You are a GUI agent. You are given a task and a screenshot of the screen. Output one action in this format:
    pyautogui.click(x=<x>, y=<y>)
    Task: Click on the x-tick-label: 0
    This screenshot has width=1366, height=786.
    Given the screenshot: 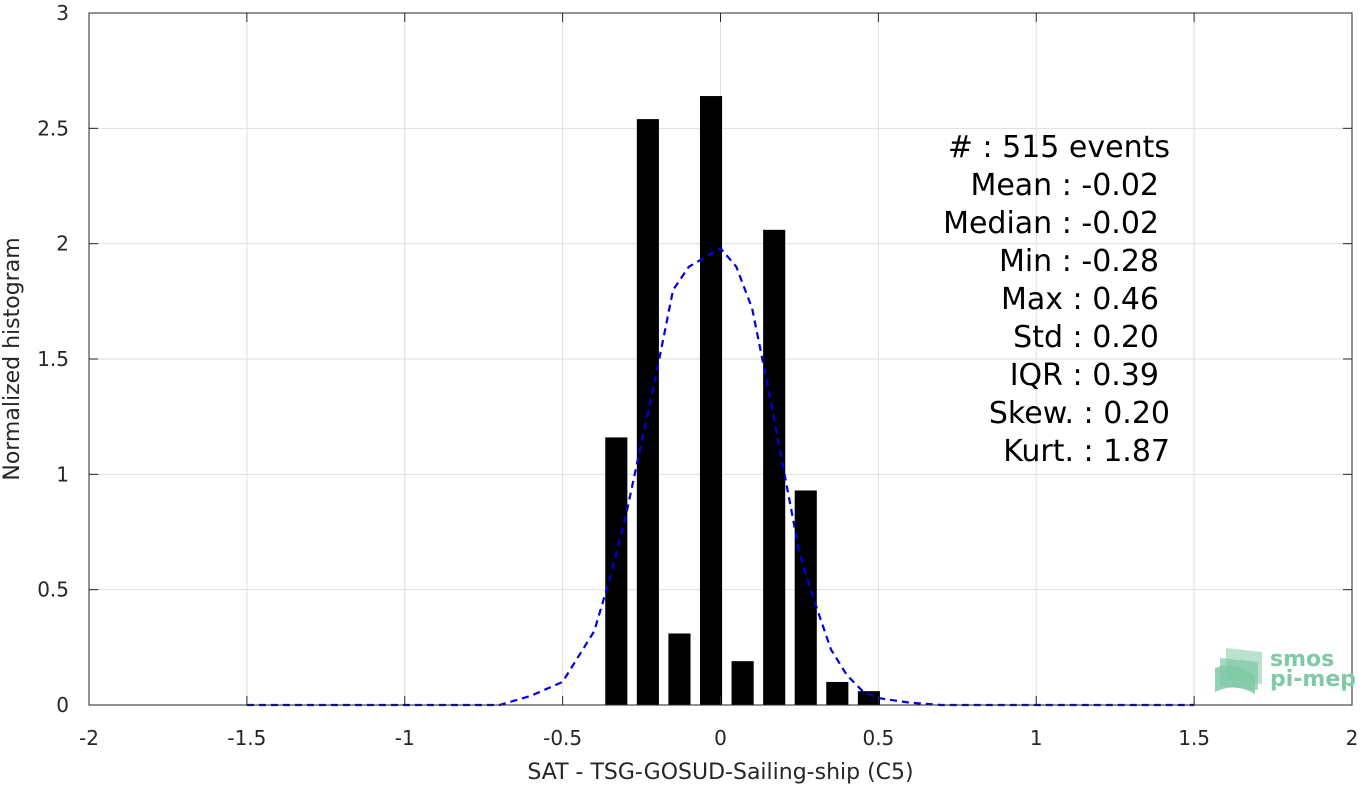 What is the action you would take?
    pyautogui.click(x=720, y=738)
    